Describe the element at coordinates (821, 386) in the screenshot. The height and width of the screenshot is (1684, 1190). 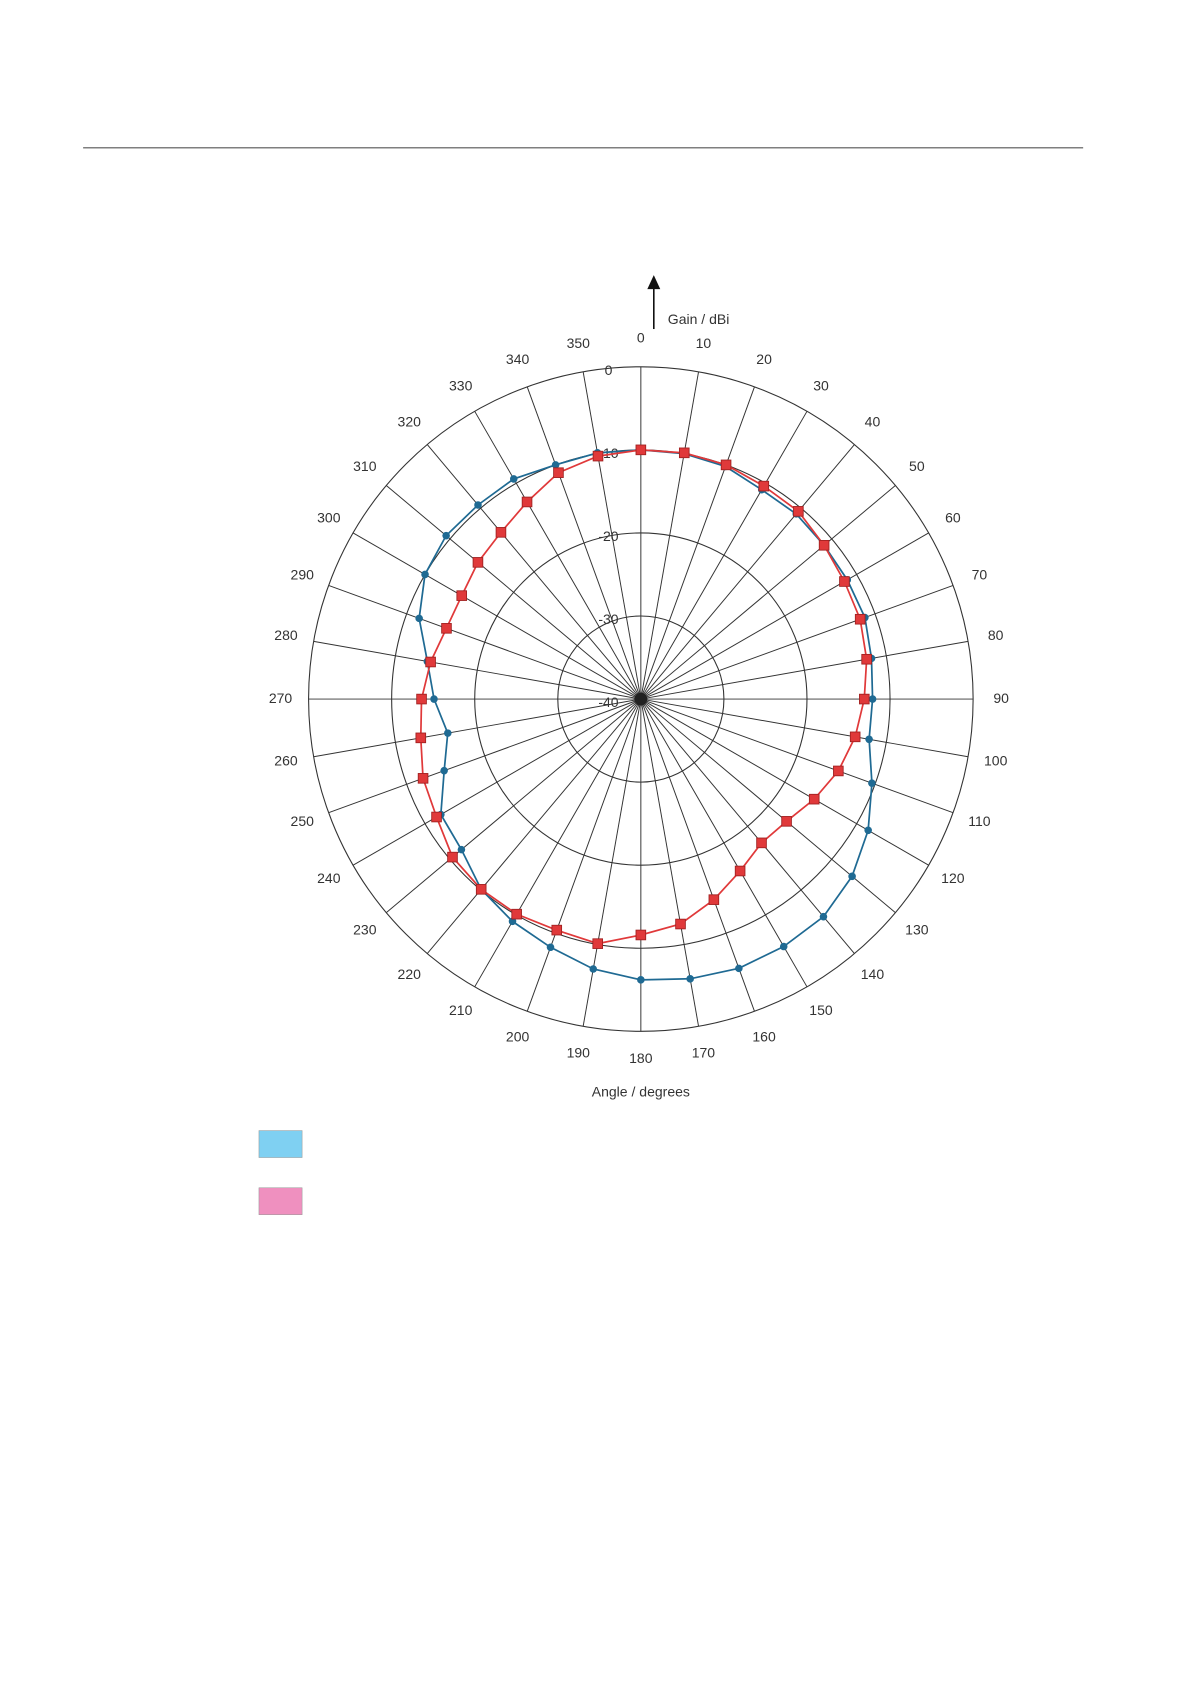
I see `angle-tick-label: 30` at that location.